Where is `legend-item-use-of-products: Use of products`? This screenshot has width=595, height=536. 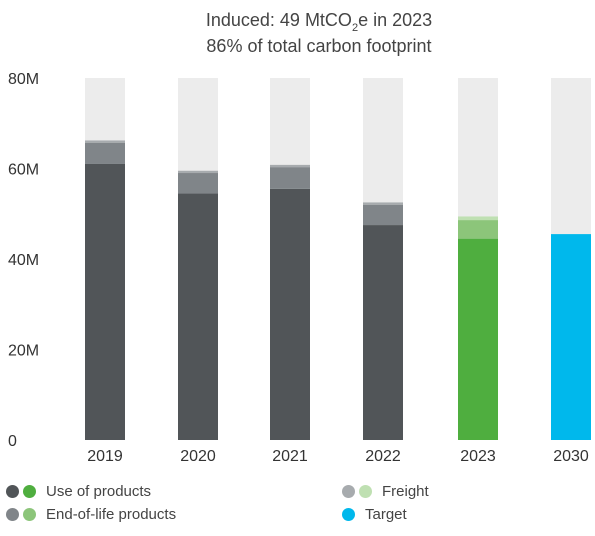
legend-item-use-of-products: Use of products is located at coordinates (78, 491).